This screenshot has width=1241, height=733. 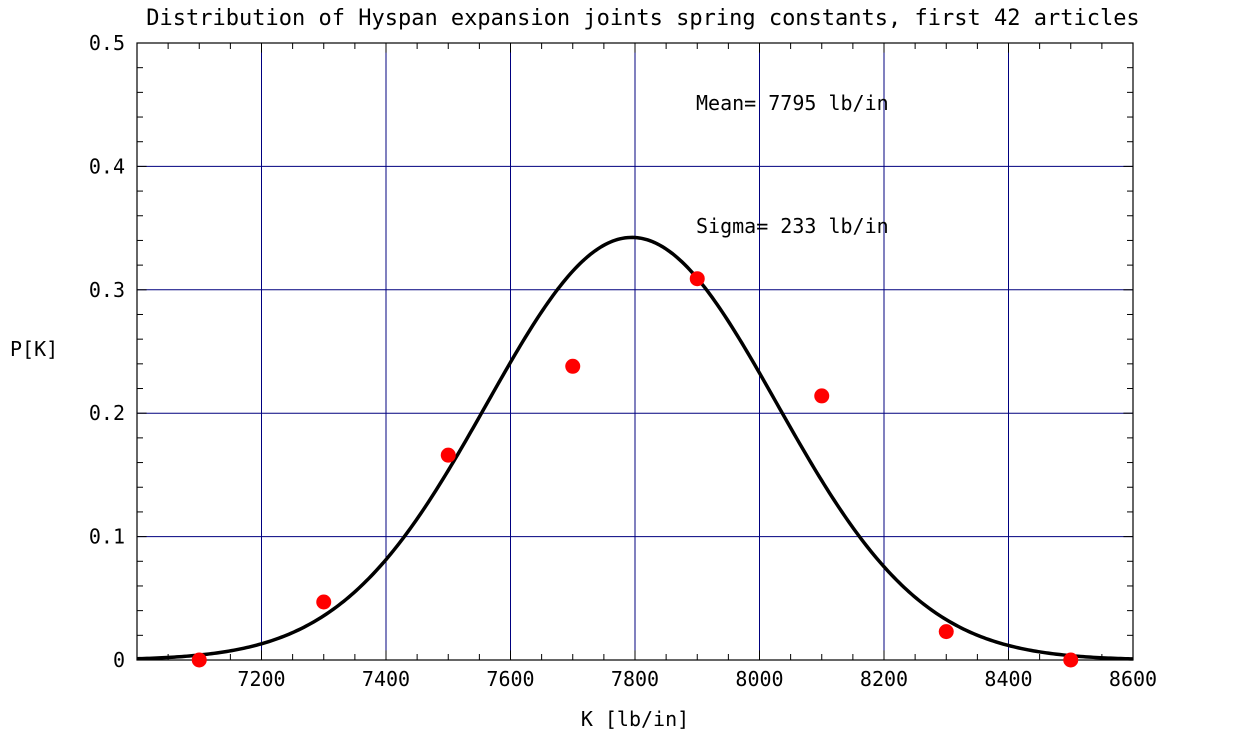 What do you see at coordinates (635, 719) in the screenshot?
I see `x-axis-label: K [lb/in]` at bounding box center [635, 719].